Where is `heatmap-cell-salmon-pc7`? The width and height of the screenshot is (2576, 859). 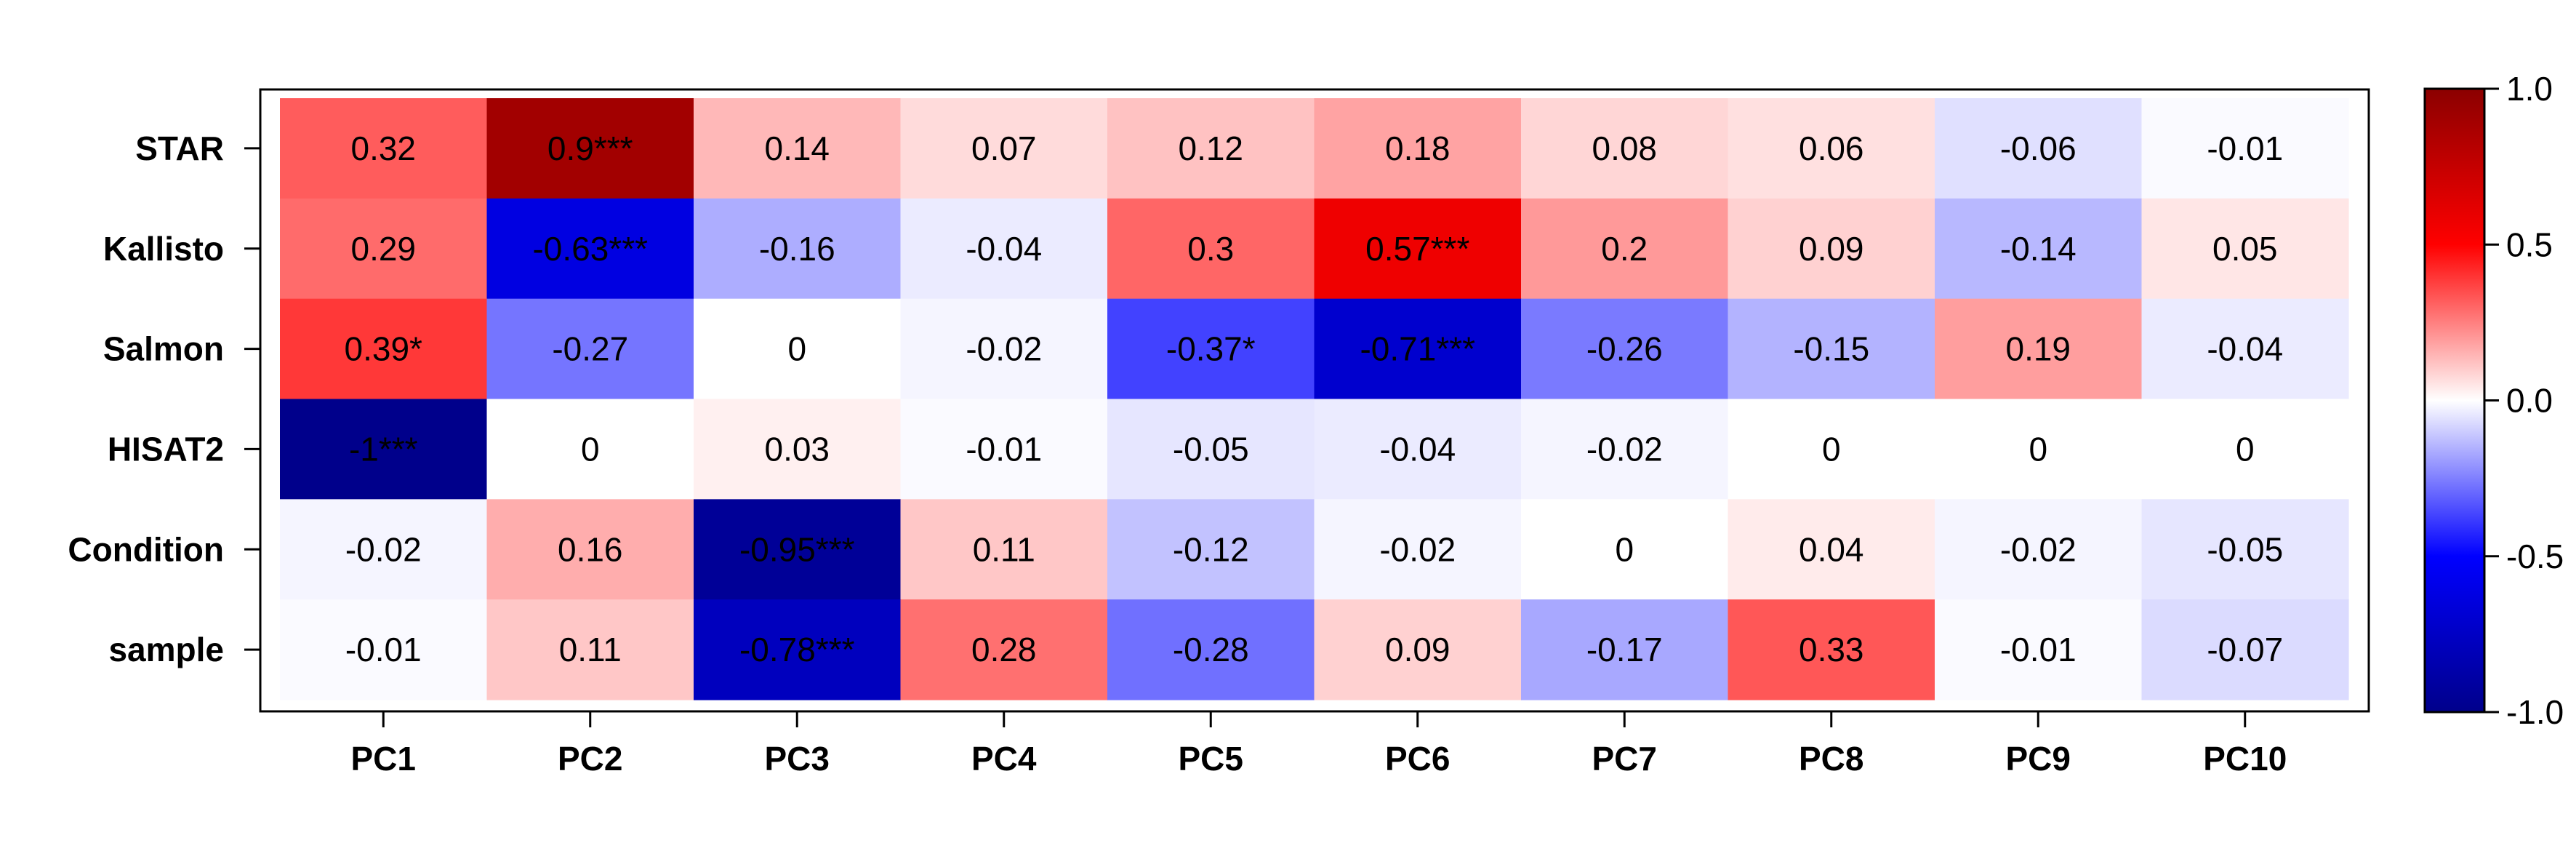 heatmap-cell-salmon-pc7 is located at coordinates (1625, 349).